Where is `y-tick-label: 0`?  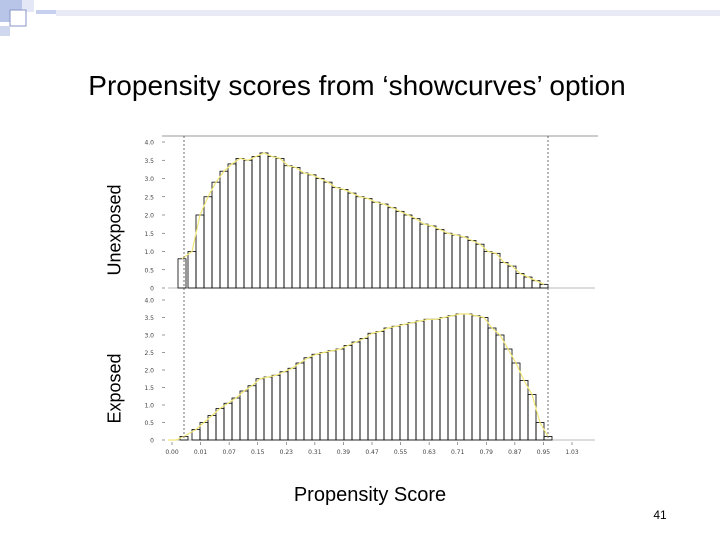
y-tick-label: 0 is located at coordinates (152, 289).